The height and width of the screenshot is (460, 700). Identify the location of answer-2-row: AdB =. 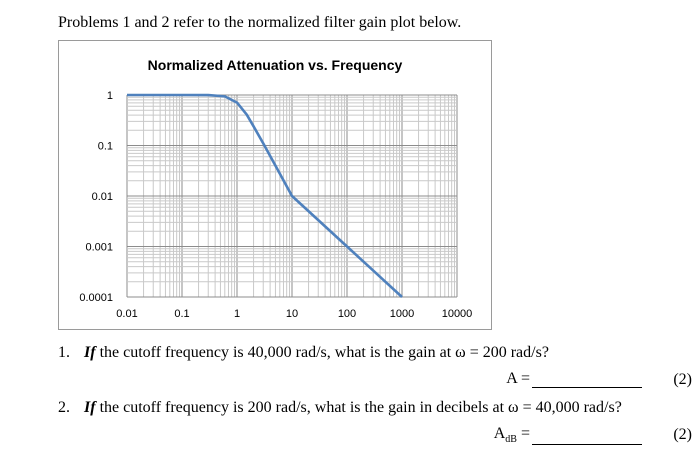
(568, 435).